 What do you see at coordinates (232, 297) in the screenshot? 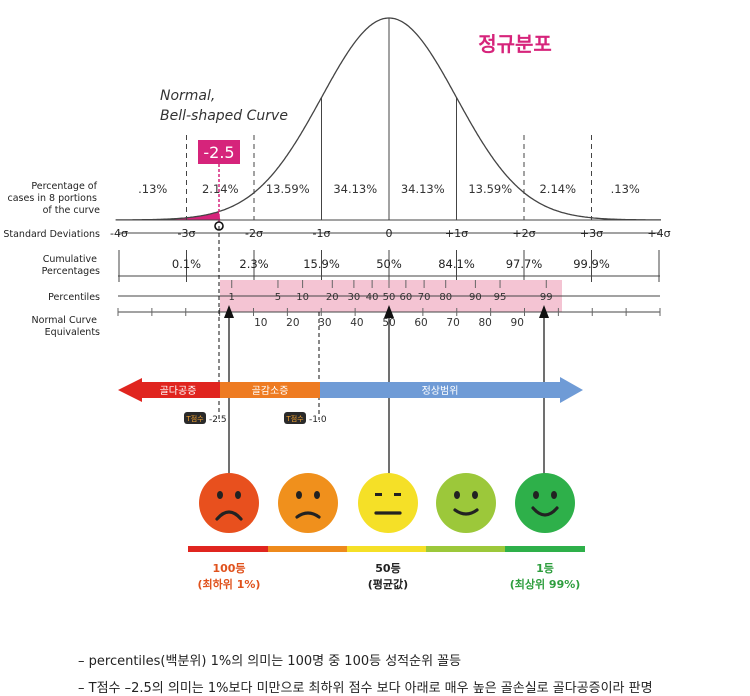
I see `percentile-label: 1` at bounding box center [232, 297].